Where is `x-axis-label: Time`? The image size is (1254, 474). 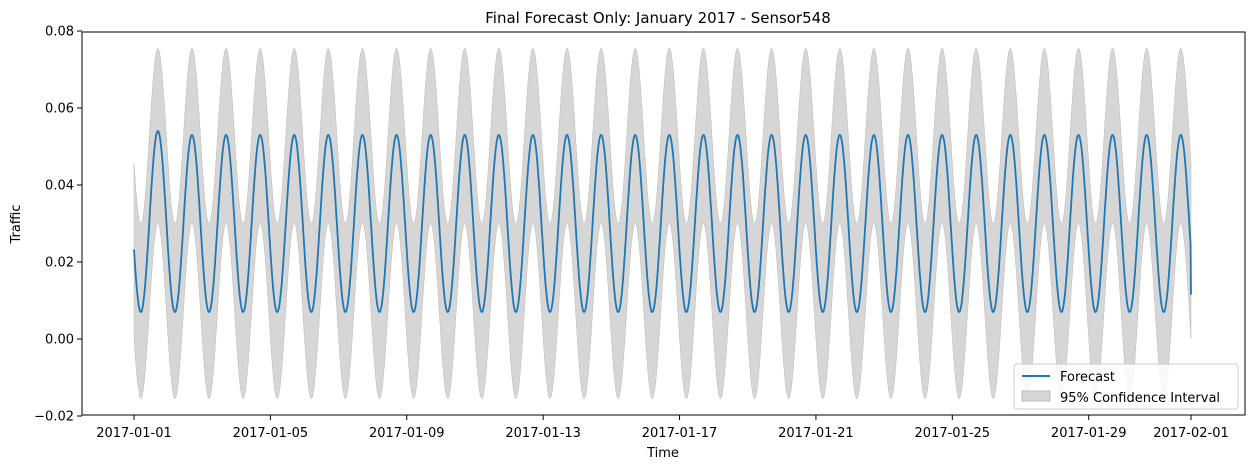
x-axis-label: Time is located at coordinates (662, 453).